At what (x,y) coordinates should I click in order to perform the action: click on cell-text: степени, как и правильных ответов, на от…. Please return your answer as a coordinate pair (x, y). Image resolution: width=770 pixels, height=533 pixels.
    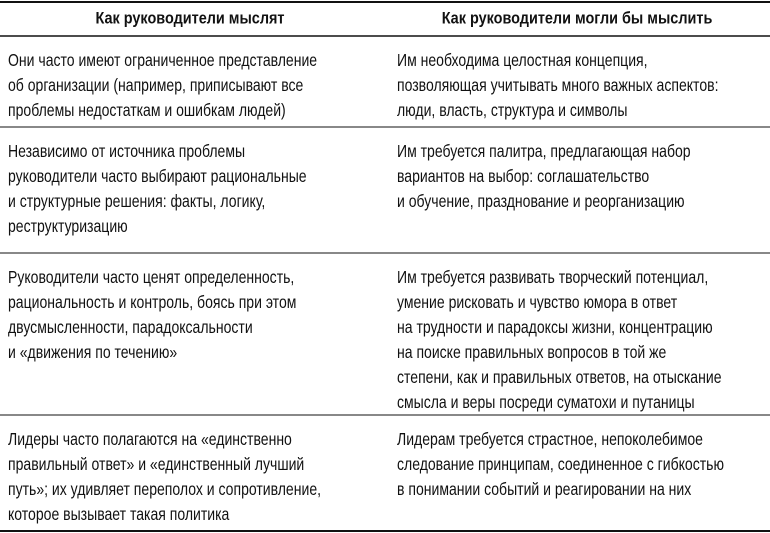
    Looking at the image, I should click on (559, 377).